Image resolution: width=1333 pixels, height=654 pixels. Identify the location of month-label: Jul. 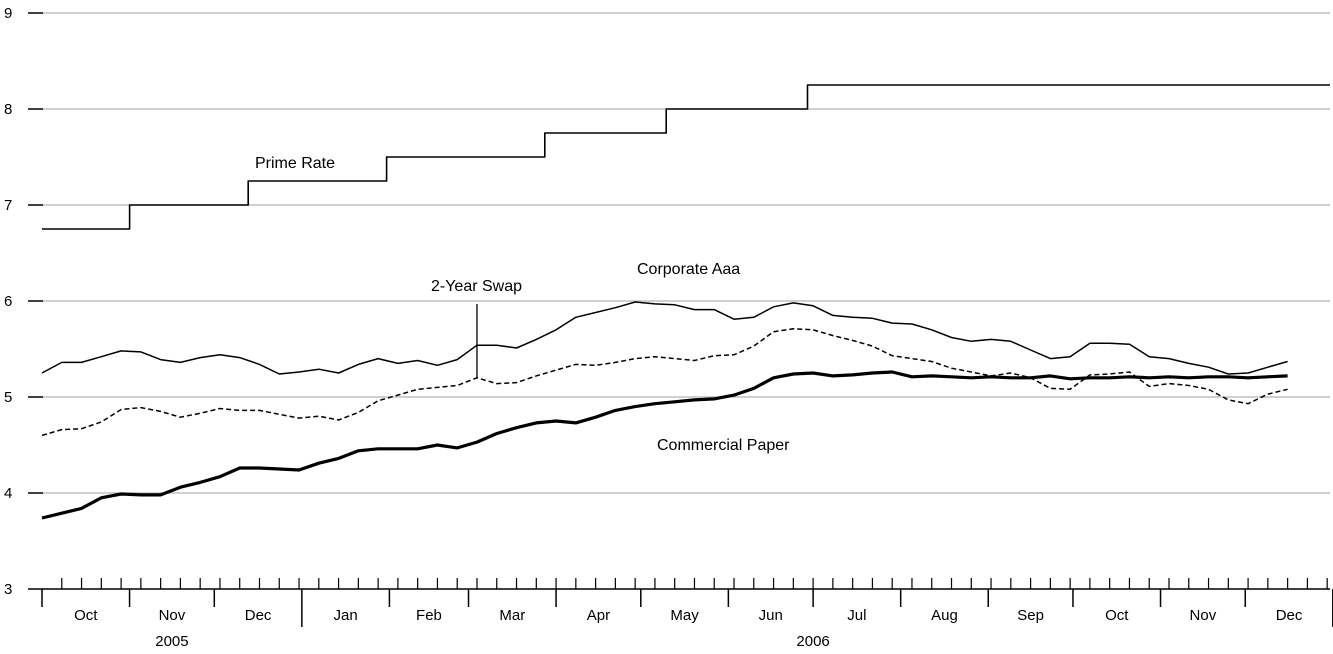
(856, 615).